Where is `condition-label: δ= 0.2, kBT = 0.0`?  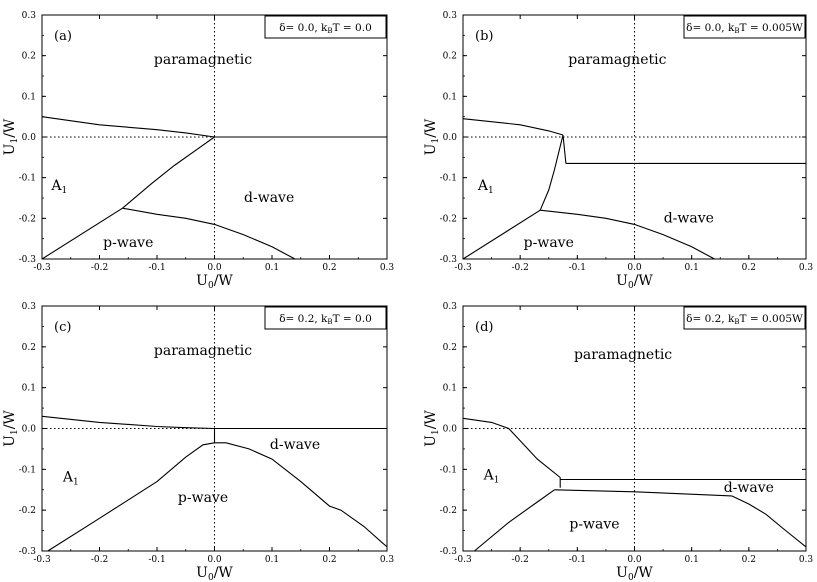
condition-label: δ= 0.2, kBT = 0.0 is located at coordinates (325, 319).